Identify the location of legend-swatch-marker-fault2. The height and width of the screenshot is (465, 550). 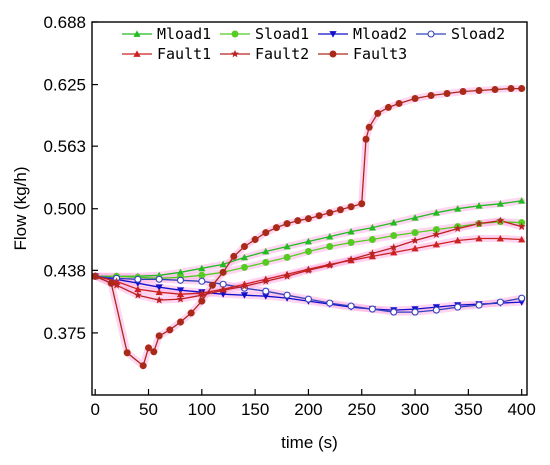
(235, 53).